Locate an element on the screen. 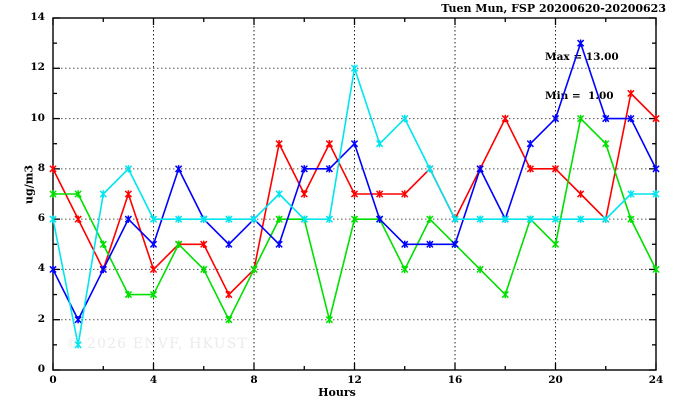 Image resolution: width=674 pixels, height=409 pixels. x-tick-label: 0 is located at coordinates (53, 380).